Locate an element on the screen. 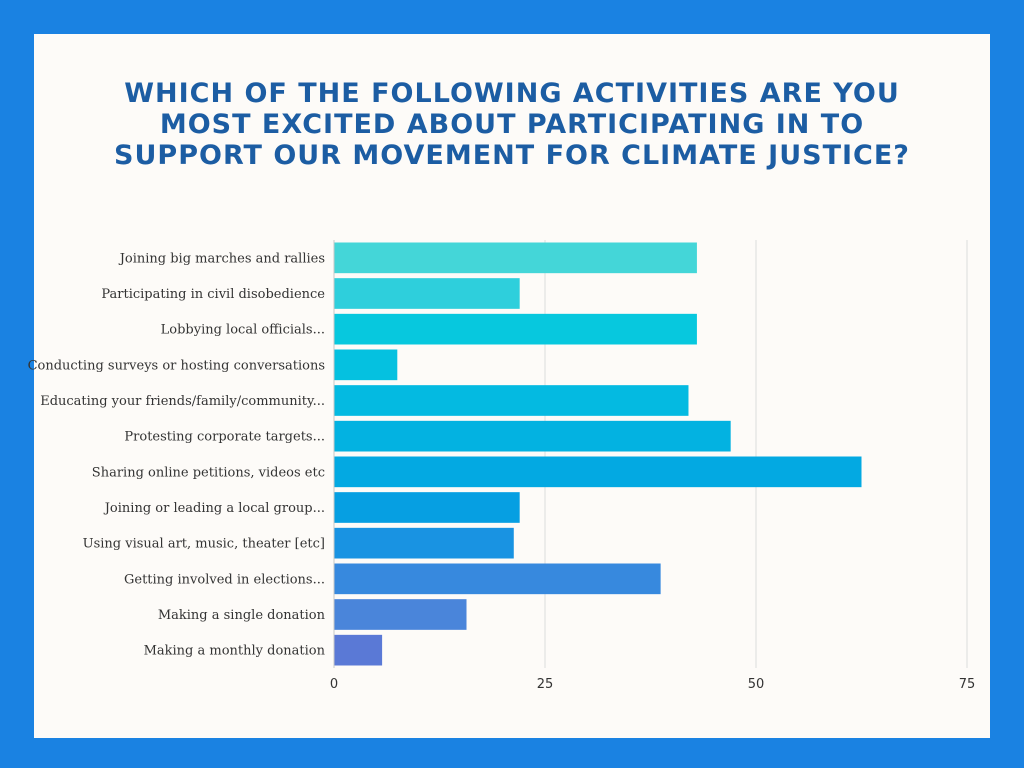 The image size is (1024, 768). x-tick-label: 50 is located at coordinates (756, 684).